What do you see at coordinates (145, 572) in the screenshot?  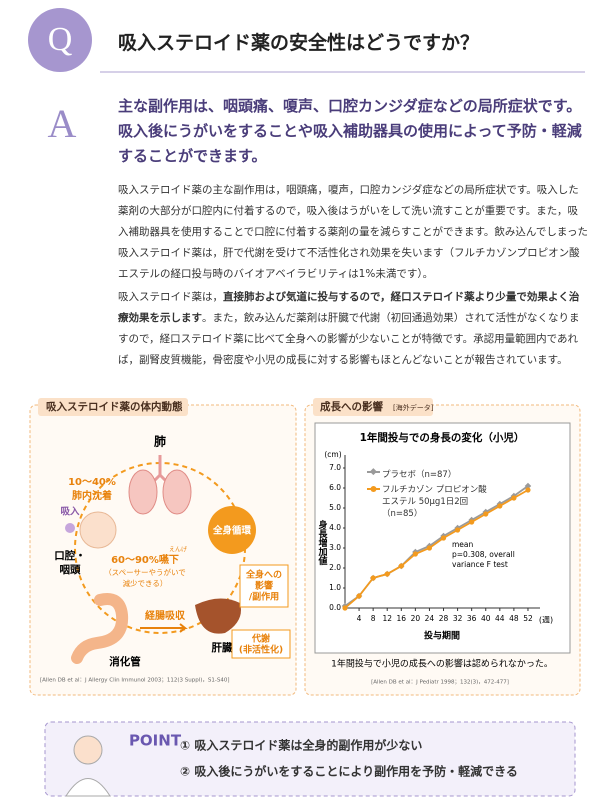 I see `swallow-note-1: （スペーサーやうがいで` at bounding box center [145, 572].